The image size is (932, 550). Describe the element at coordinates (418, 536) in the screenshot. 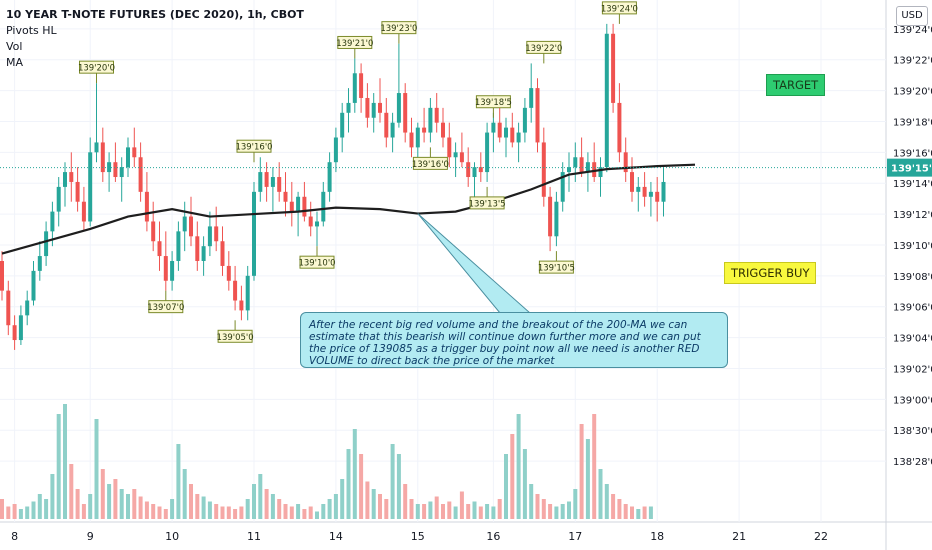

I see `x-tick-label: 15` at that location.